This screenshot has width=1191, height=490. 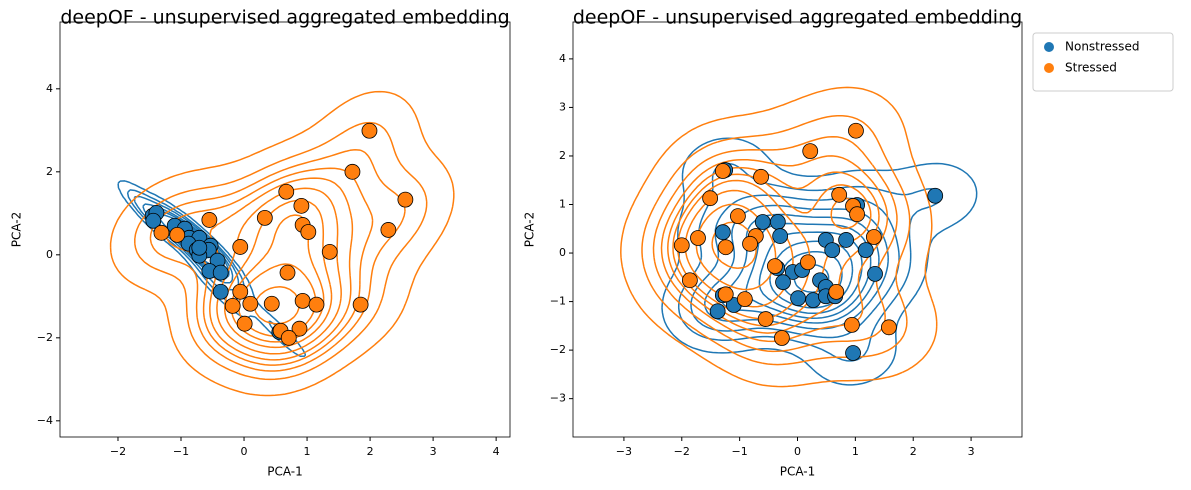 What do you see at coordinates (496, 451) in the screenshot?
I see `x-tick-label: 4` at bounding box center [496, 451].